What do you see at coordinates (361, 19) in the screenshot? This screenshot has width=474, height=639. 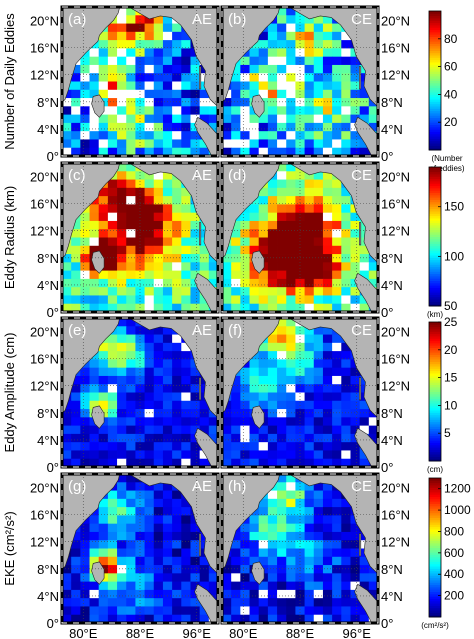 I see `panel-eddy-type: CE` at bounding box center [361, 19].